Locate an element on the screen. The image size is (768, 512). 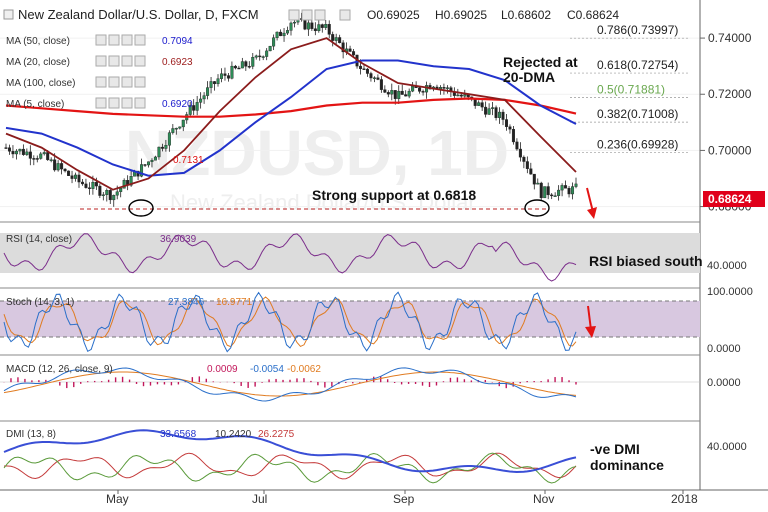
rejected-annotation: Rejected at 20-DMA is located at coordinates (540, 69).